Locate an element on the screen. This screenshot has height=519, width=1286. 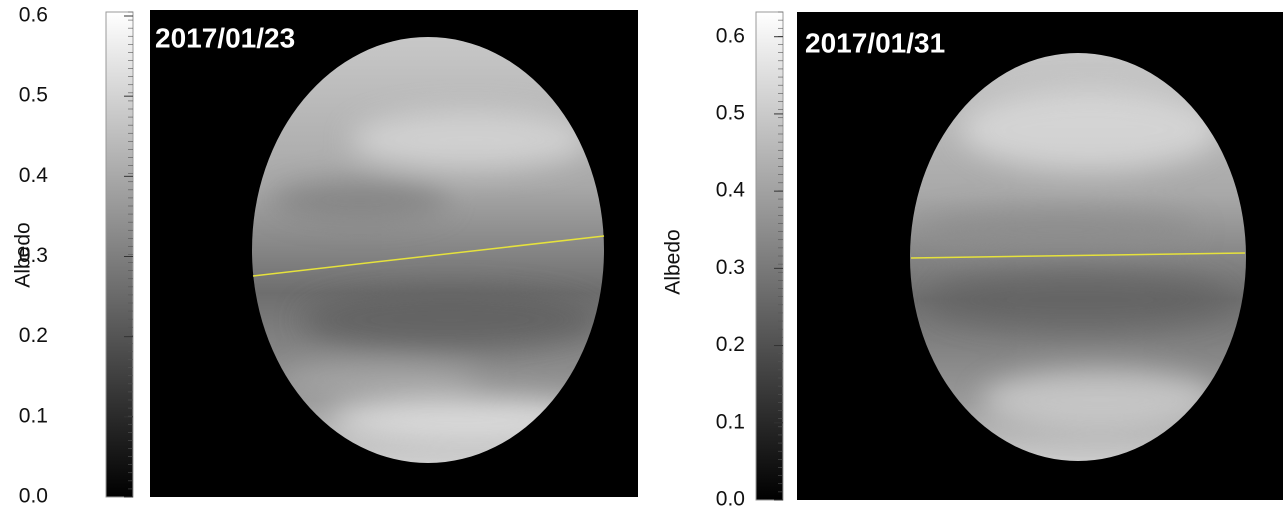
date-label: 2017/01/31 is located at coordinates (875, 42).